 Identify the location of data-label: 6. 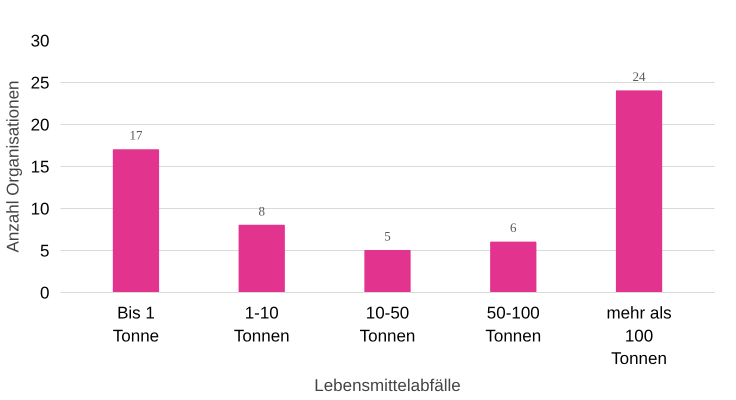
(514, 228).